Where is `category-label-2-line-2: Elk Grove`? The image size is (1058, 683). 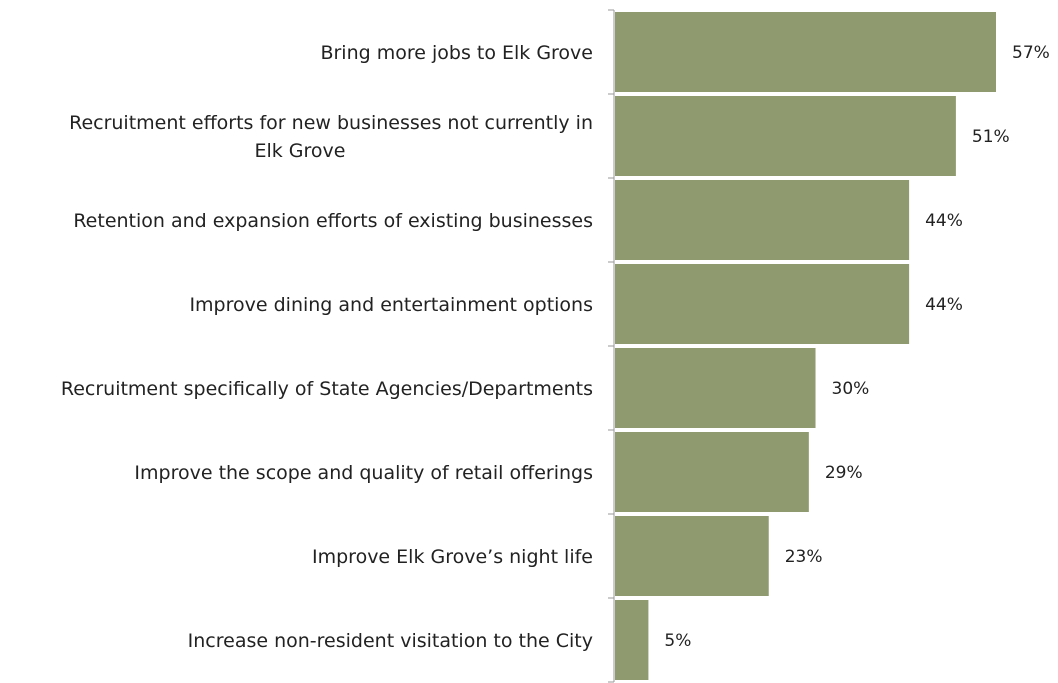 category-label-2-line-2: Elk Grove is located at coordinates (299, 151).